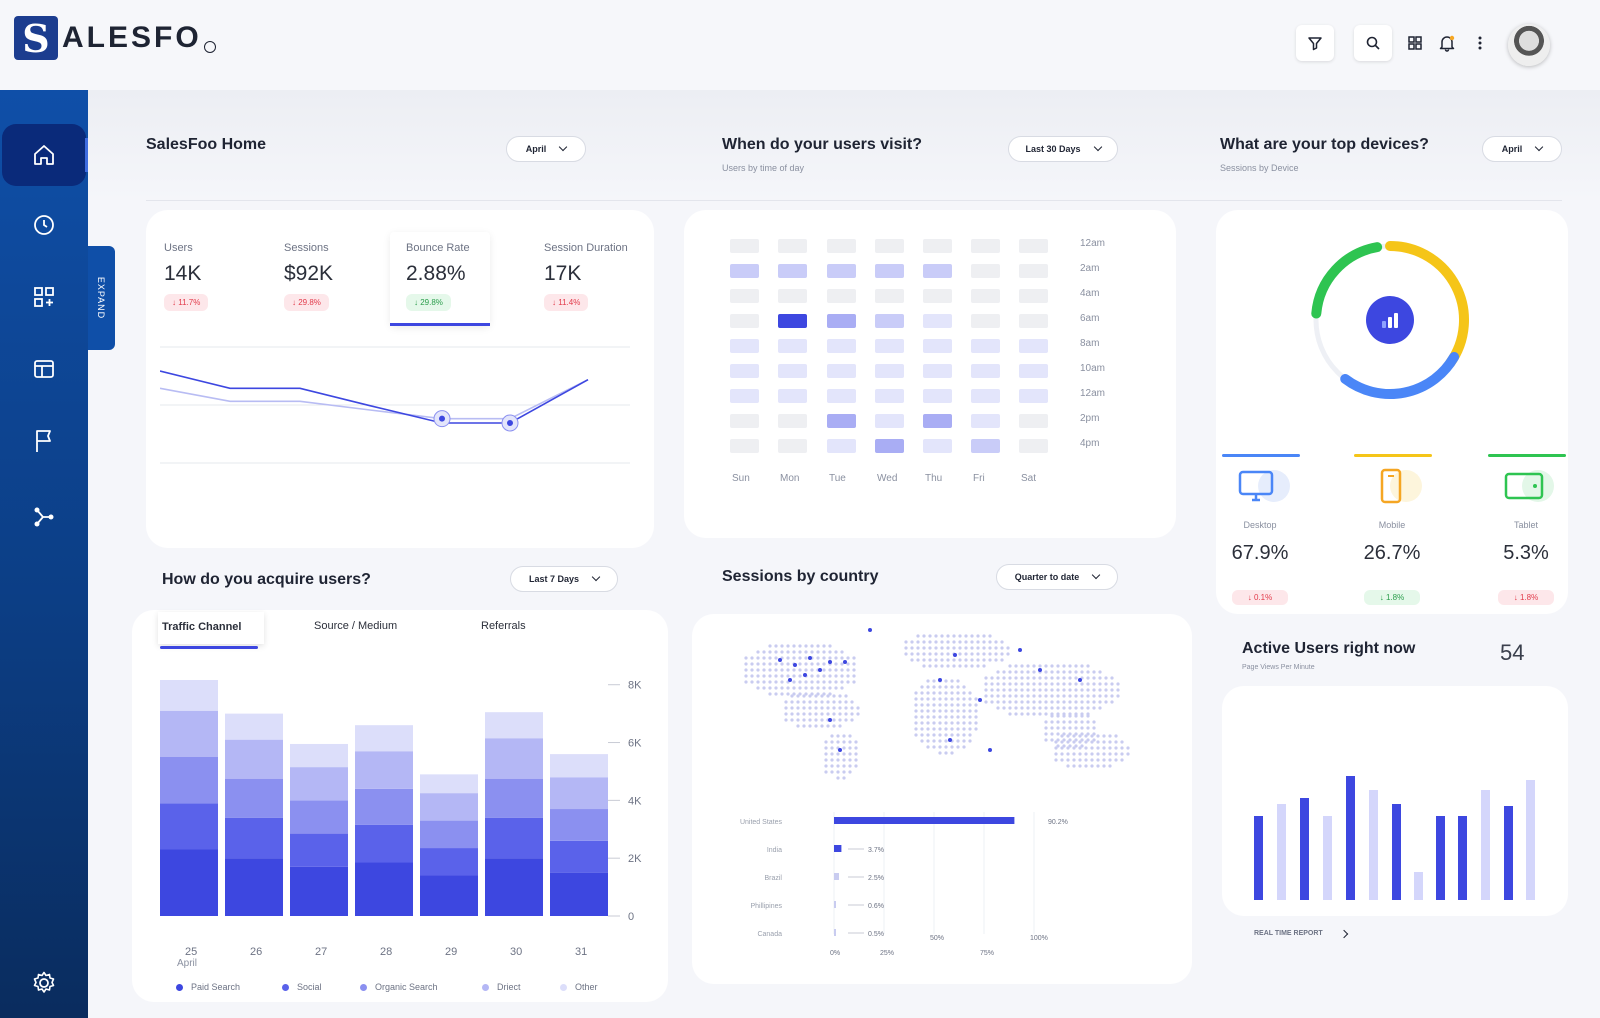  Describe the element at coordinates (44, 369) in the screenshot. I see `sidebar-item-layouts` at that location.